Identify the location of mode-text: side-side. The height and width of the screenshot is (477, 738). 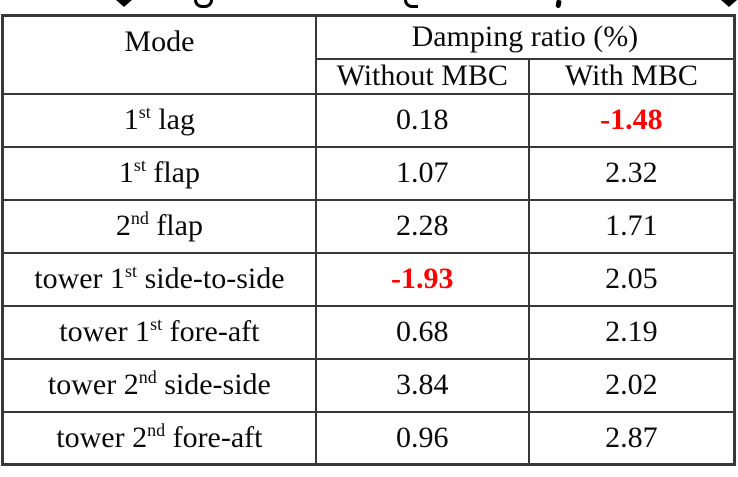
(213, 384).